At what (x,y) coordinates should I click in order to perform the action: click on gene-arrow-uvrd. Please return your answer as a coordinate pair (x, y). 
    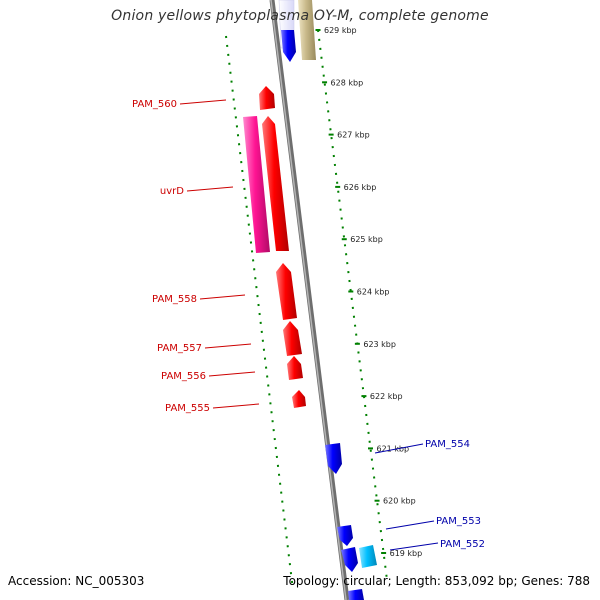
    Looking at the image, I should click on (256, 184).